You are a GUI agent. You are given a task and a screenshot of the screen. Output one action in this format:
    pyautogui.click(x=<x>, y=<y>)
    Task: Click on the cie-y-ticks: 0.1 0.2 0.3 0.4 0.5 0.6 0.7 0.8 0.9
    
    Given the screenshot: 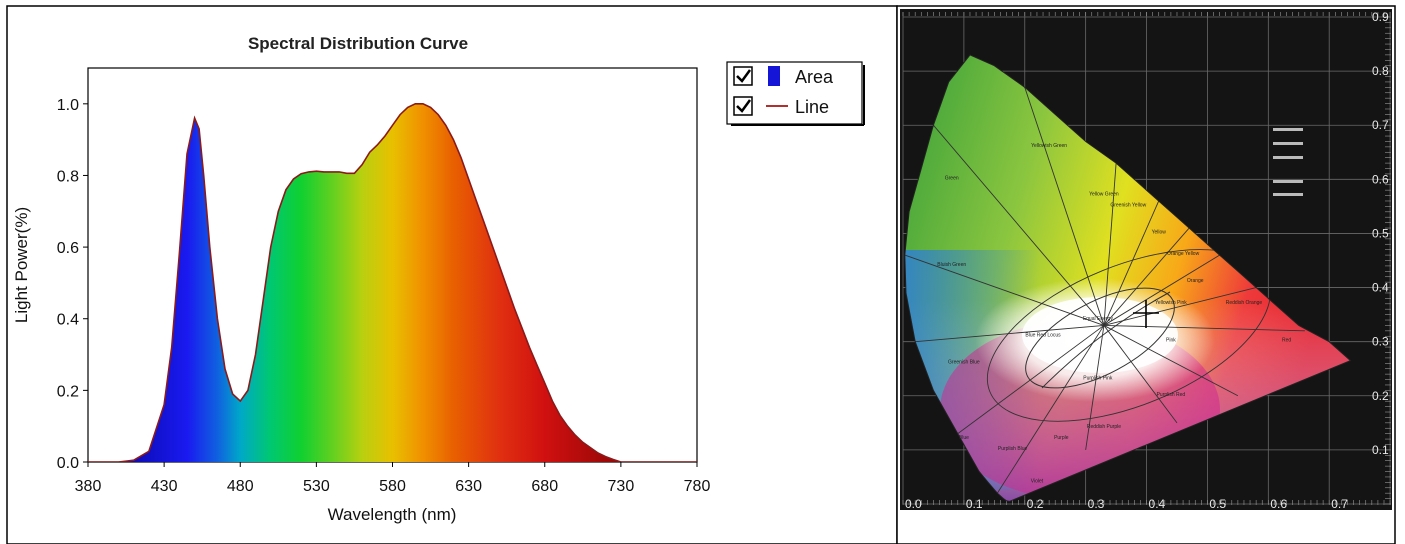 What is the action you would take?
    pyautogui.click(x=1380, y=233)
    